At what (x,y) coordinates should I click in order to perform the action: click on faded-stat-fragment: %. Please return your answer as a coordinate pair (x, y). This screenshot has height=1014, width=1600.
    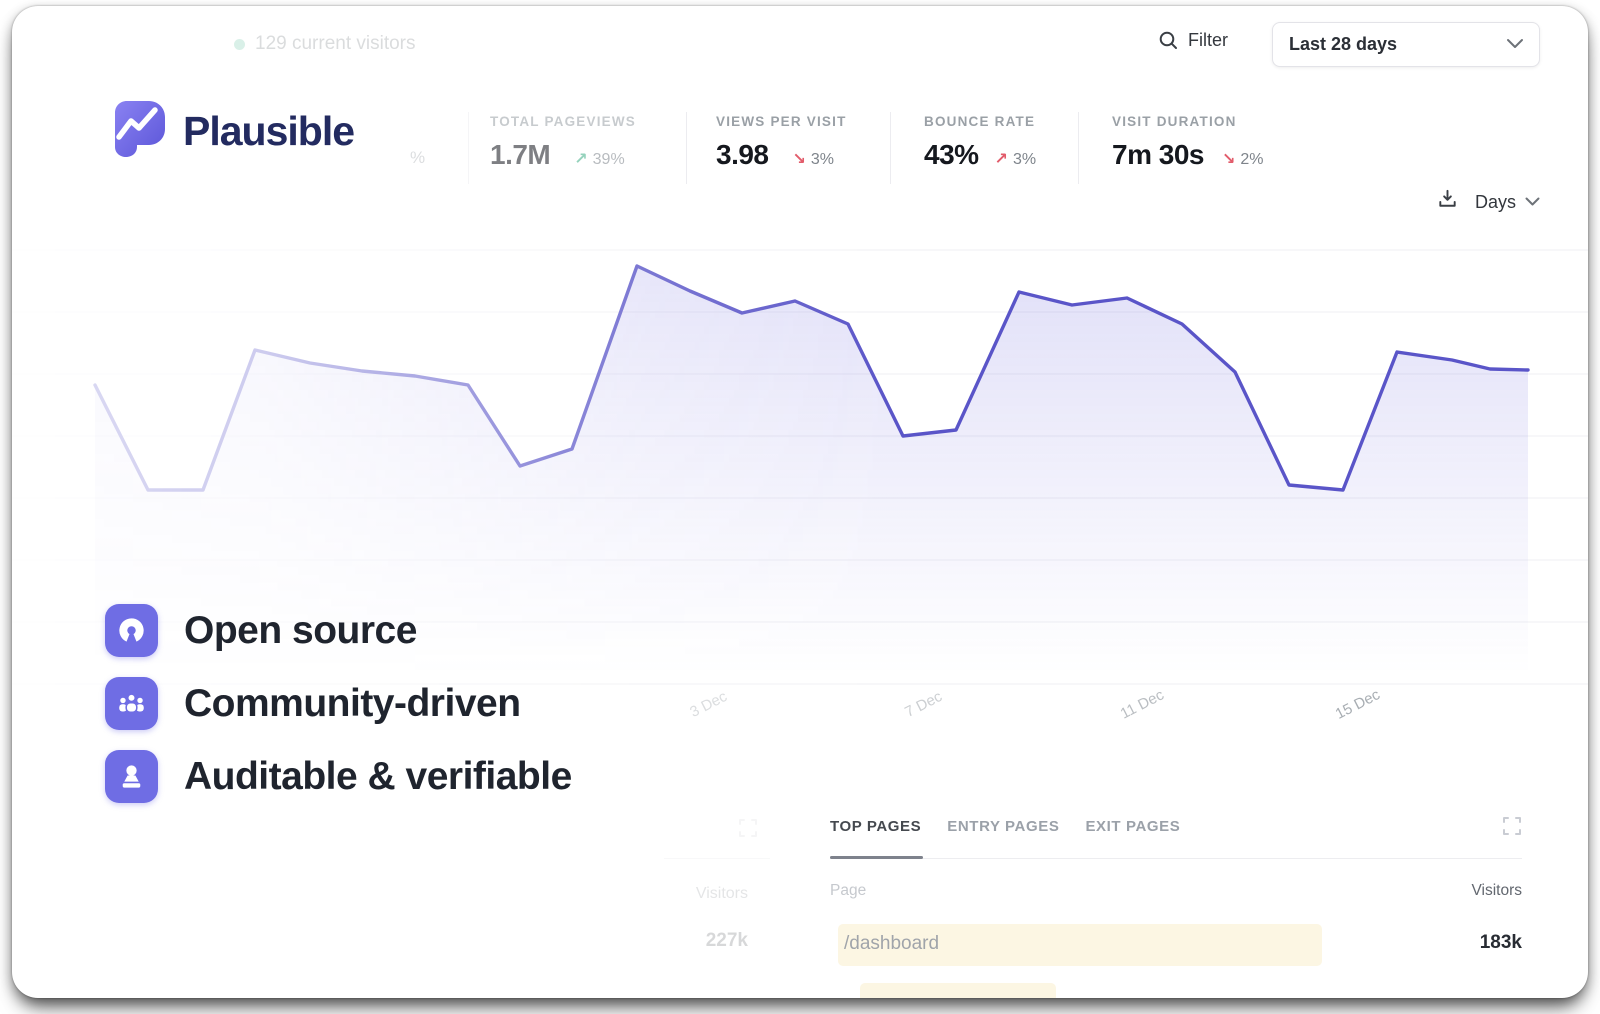
    Looking at the image, I should click on (418, 157).